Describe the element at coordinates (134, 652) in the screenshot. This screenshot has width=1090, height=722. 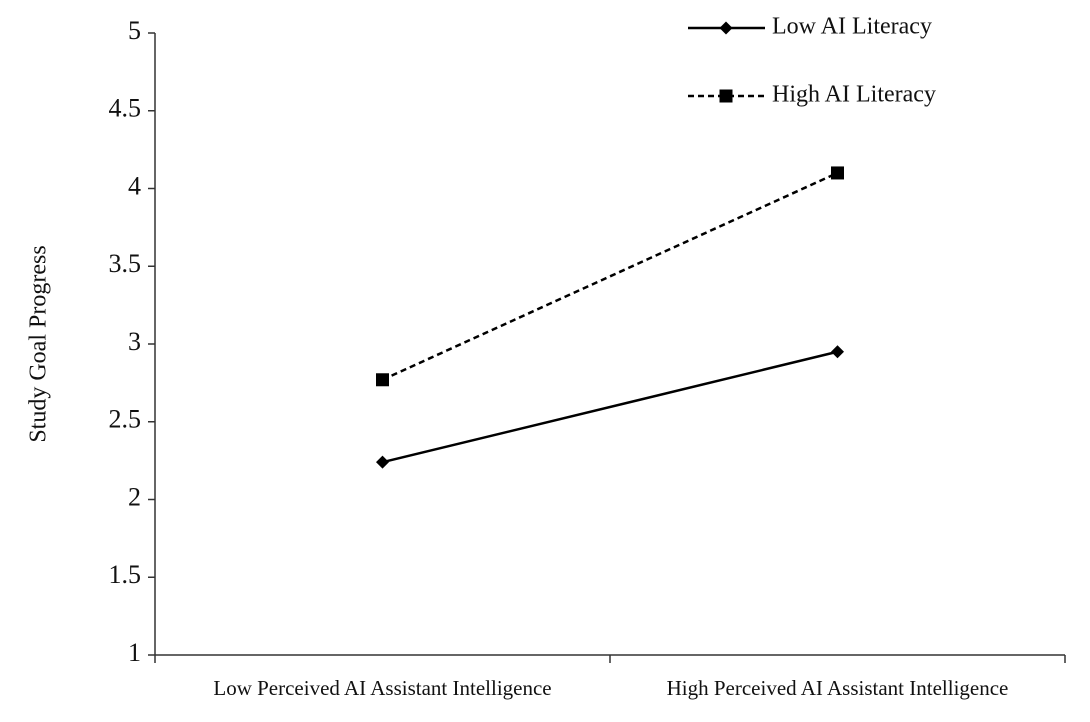
I see `y-tick-label: 1` at that location.